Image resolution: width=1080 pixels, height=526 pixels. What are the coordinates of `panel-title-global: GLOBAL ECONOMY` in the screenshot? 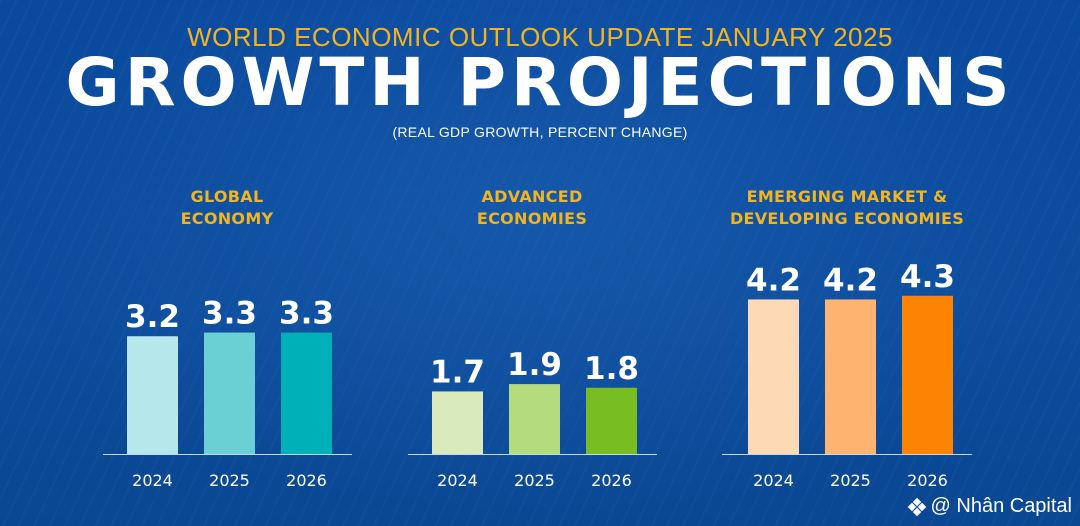 It's located at (227, 208).